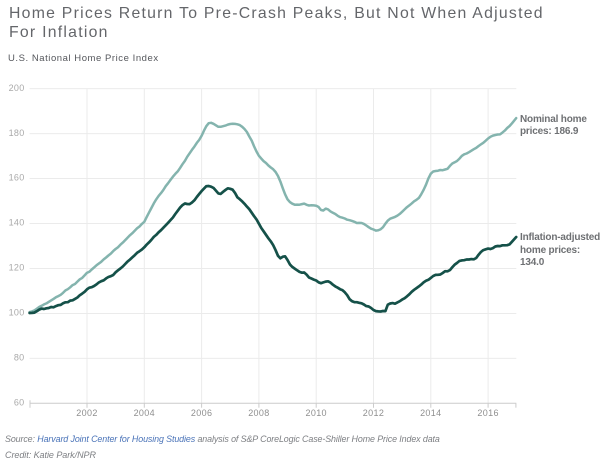  Describe the element at coordinates (19, 358) in the screenshot. I see `svg-text: 80` at that location.